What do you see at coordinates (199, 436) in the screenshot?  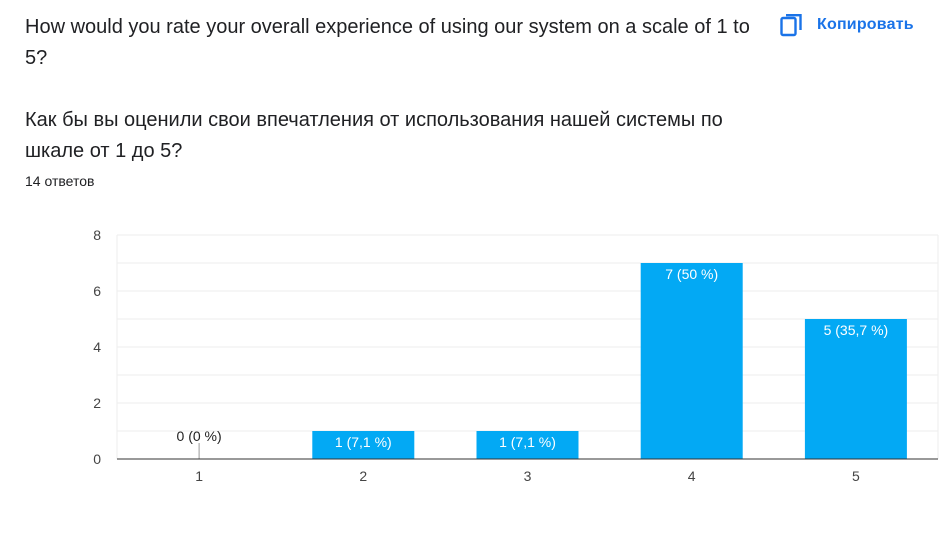 I see `bar-data-label: 0 (0 %)` at bounding box center [199, 436].